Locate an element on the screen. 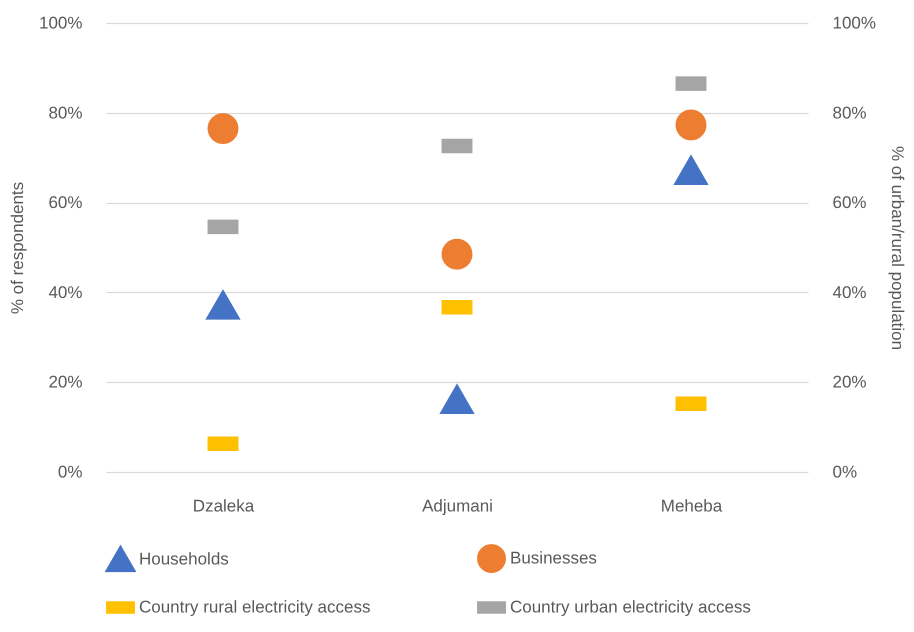  y2-tick-label: 80% is located at coordinates (849, 112).